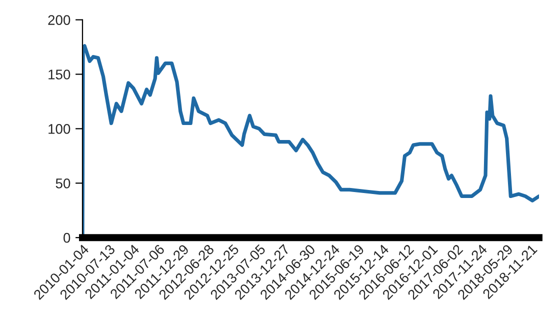  I want to click on y-tick-label: 50, so click(63, 183).